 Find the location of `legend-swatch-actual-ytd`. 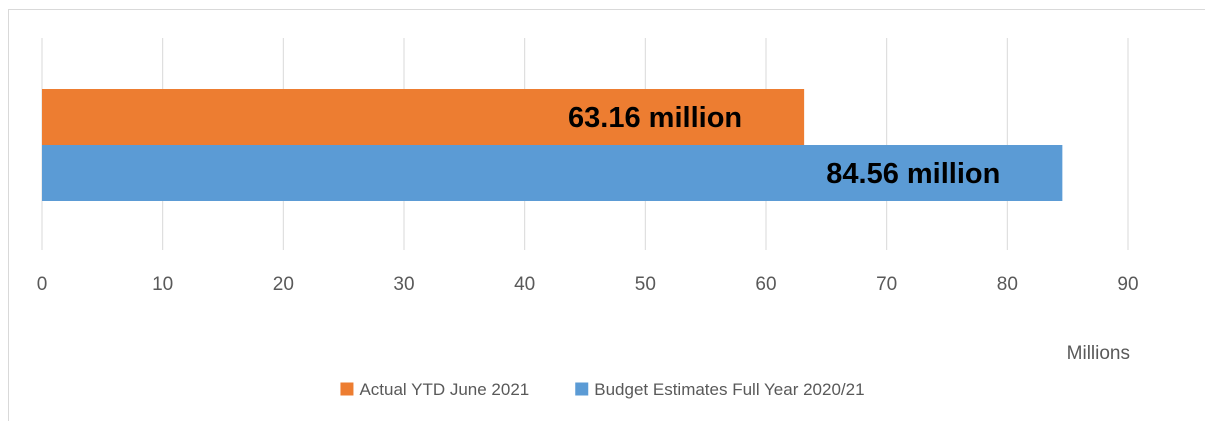

legend-swatch-actual-ytd is located at coordinates (347, 389).